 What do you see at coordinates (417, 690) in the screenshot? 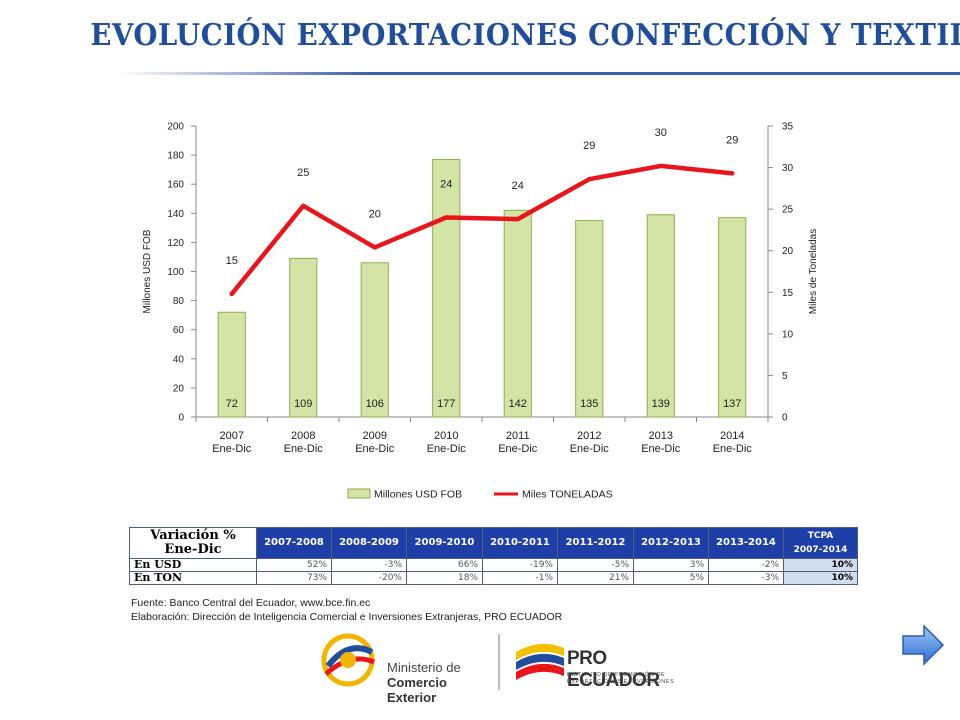
I see `ministerio-line2: Comercio Exterior` at bounding box center [417, 690].